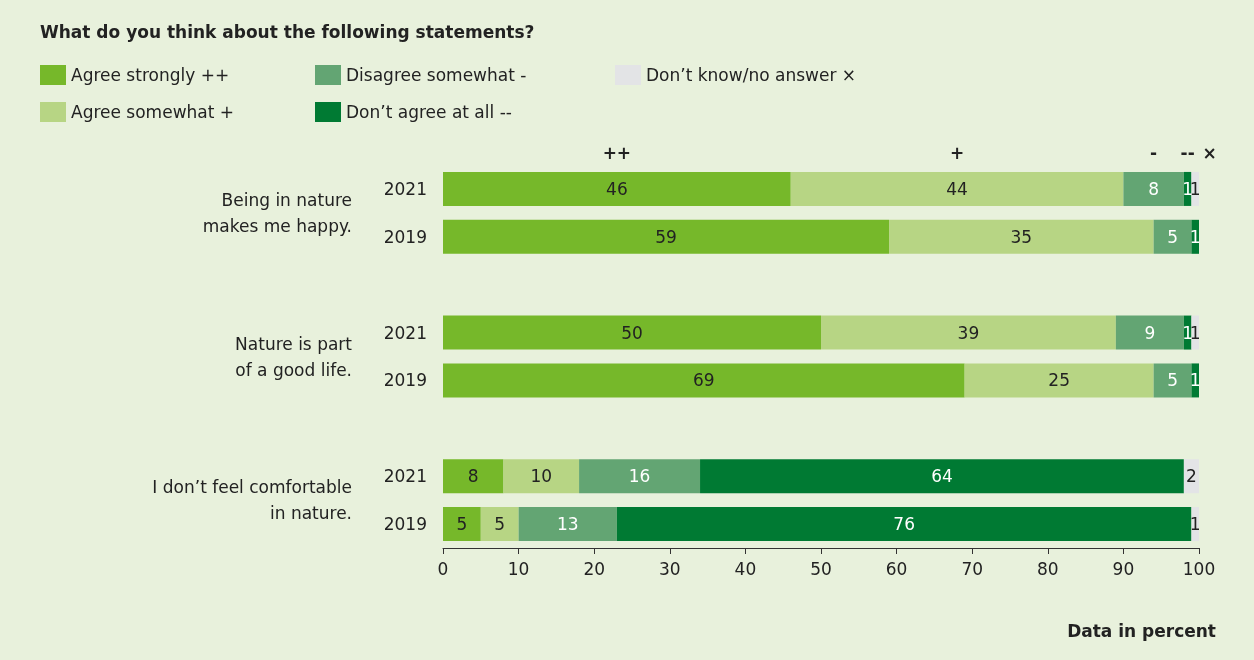 Image resolution: width=1254 pixels, height=660 pixels. I want to click on x-tick-label: 70, so click(972, 568).